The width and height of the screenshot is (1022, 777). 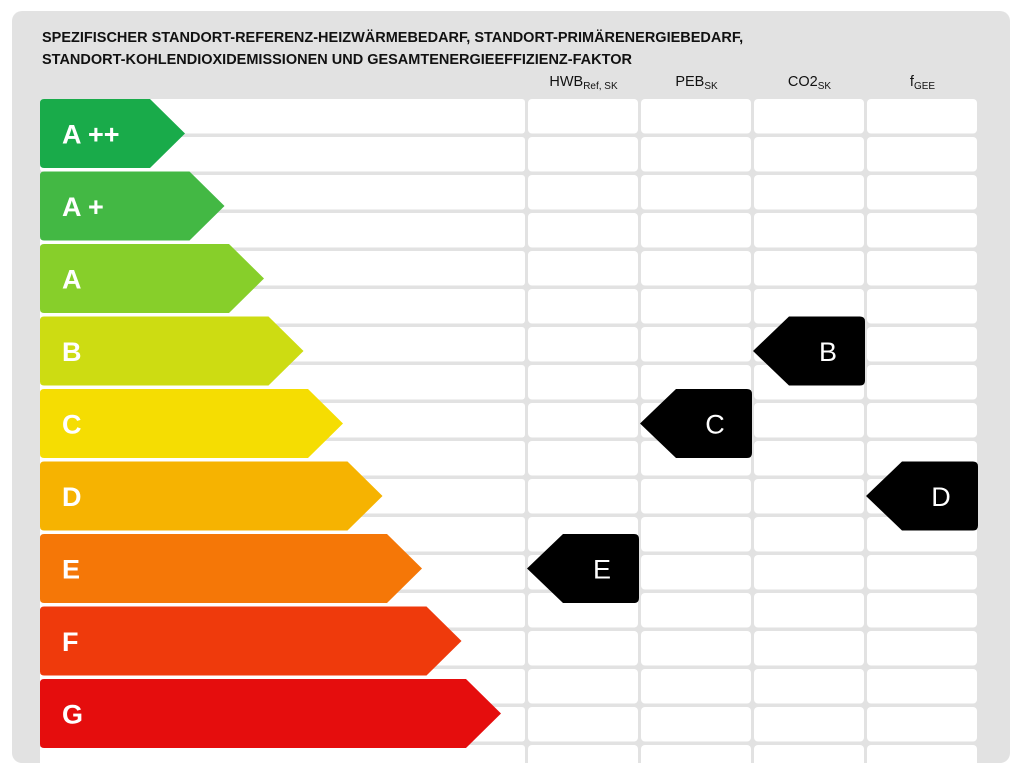 I want to click on rating-marker-label: D, so click(x=941, y=497).